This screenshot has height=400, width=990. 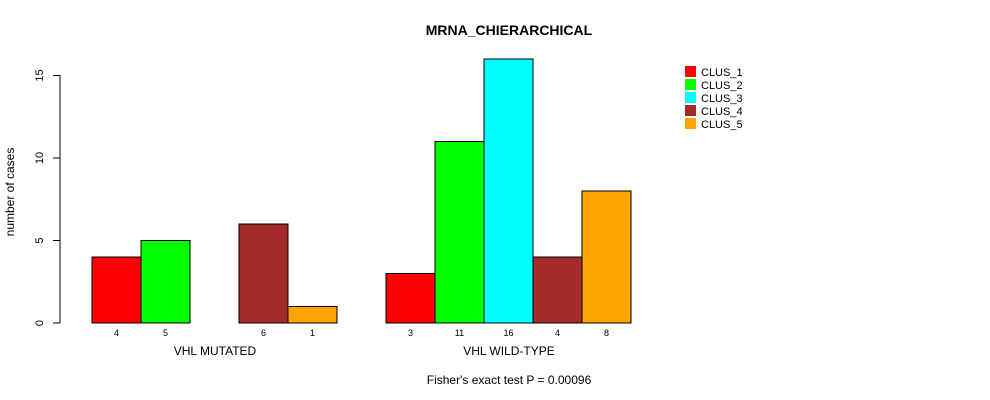 What do you see at coordinates (40, 158) in the screenshot?
I see `y-tick-label-2: 10` at bounding box center [40, 158].